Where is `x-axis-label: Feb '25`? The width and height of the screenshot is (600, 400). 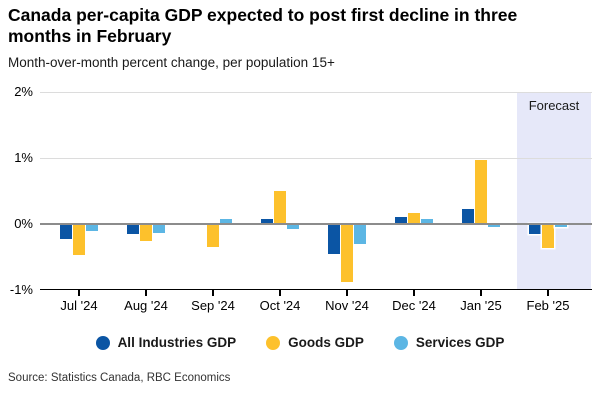
x-axis-label: Feb '25 is located at coordinates (548, 305).